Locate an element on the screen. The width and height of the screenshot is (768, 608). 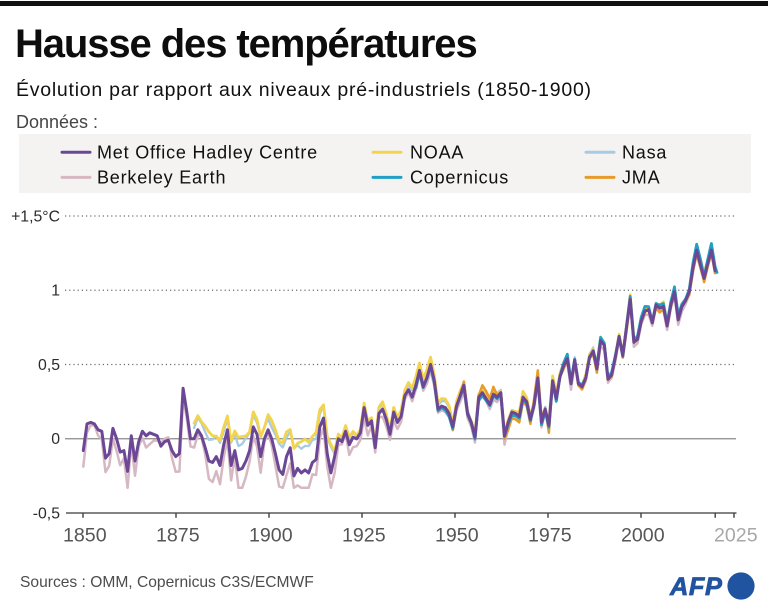
svg-text: 1875 is located at coordinates (178, 536).